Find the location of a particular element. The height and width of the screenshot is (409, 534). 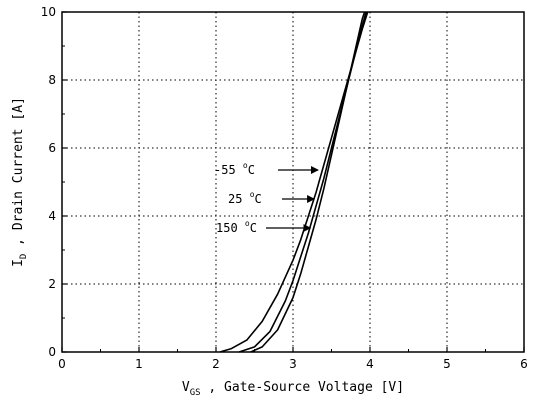

x-axis-symbol: V is located at coordinates (186, 387).